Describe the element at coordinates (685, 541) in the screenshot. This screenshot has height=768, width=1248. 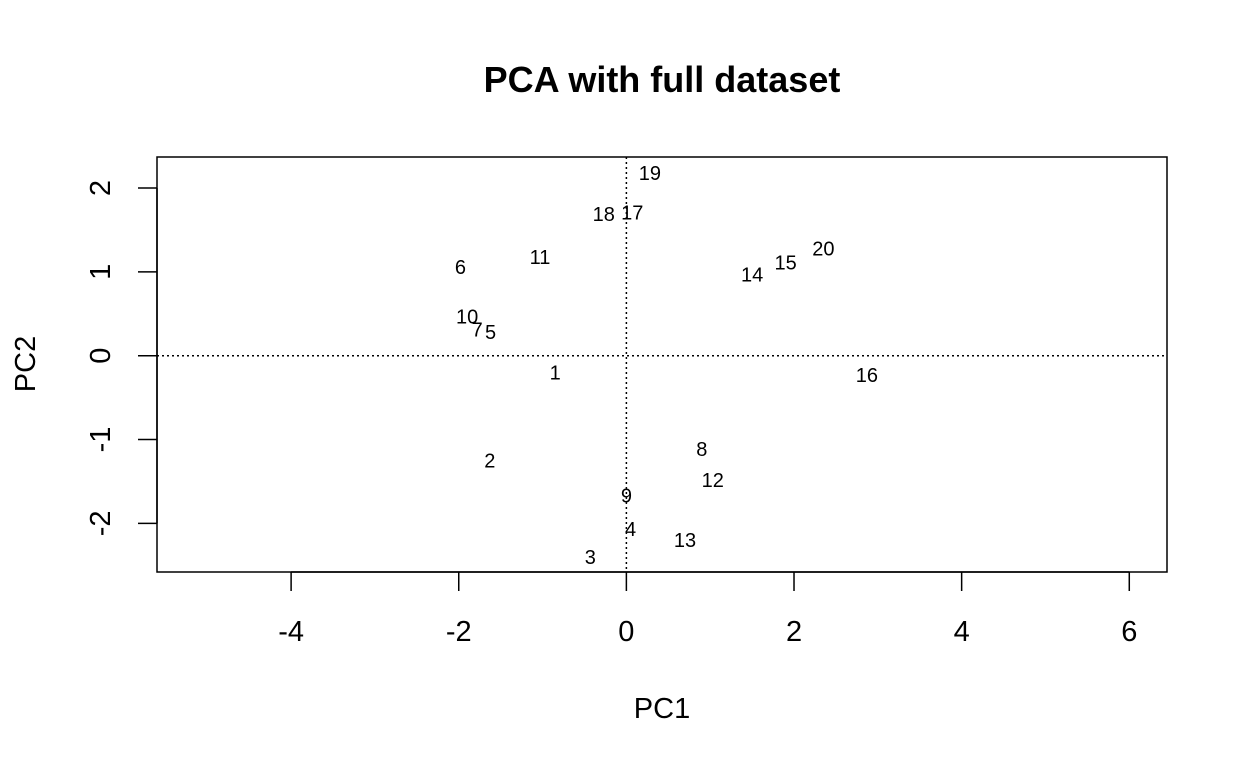
I see `point-label: 13` at that location.